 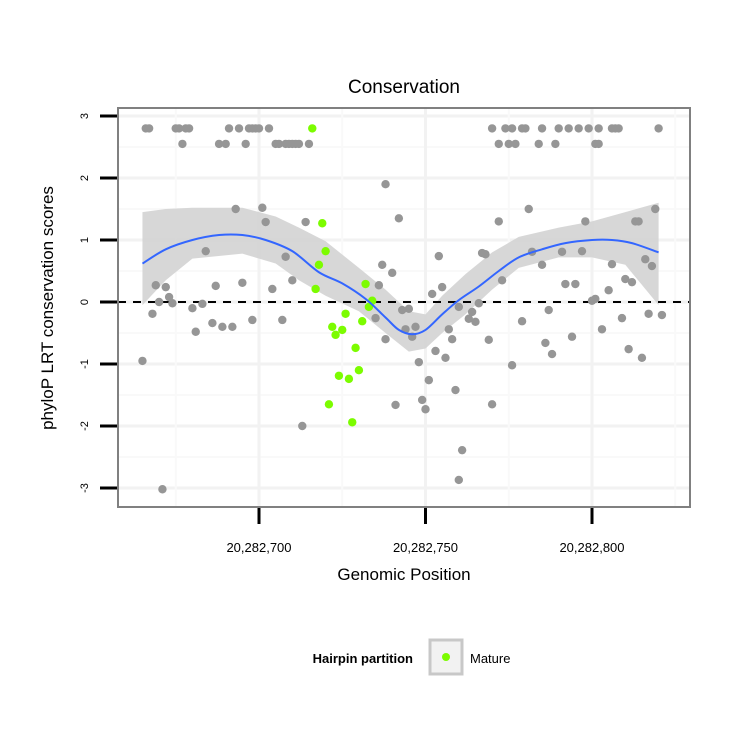 I want to click on legend: Hairpin partition Mature, so click(x=411, y=657).